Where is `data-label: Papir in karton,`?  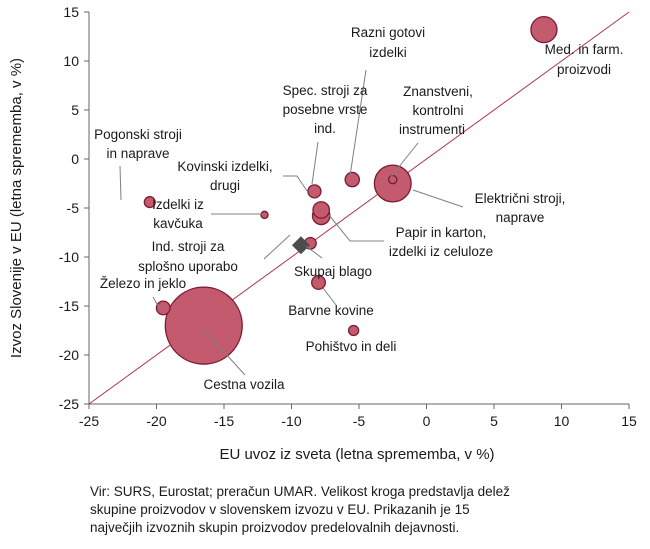
data-label: Papir in karton, is located at coordinates (441, 232).